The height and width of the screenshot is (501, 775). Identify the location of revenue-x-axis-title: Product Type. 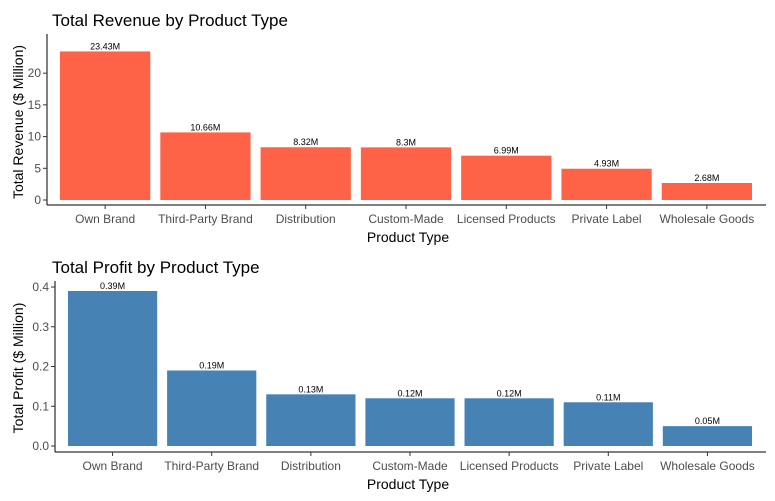
(408, 237).